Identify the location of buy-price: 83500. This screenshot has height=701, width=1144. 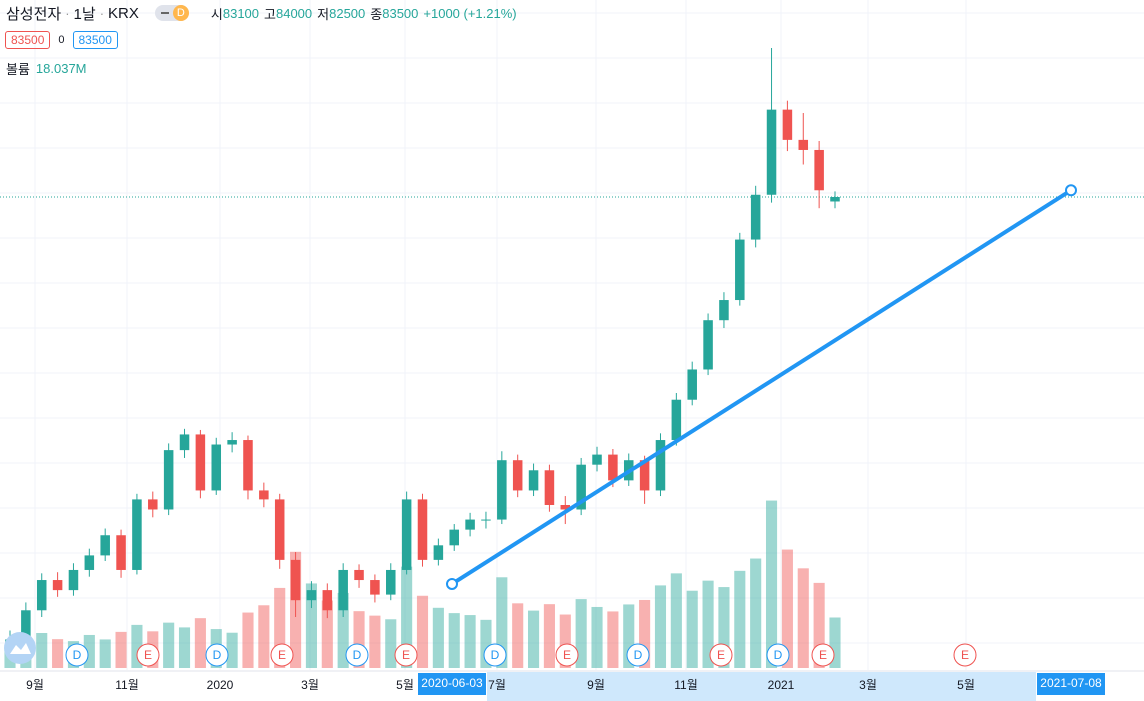
(95, 40).